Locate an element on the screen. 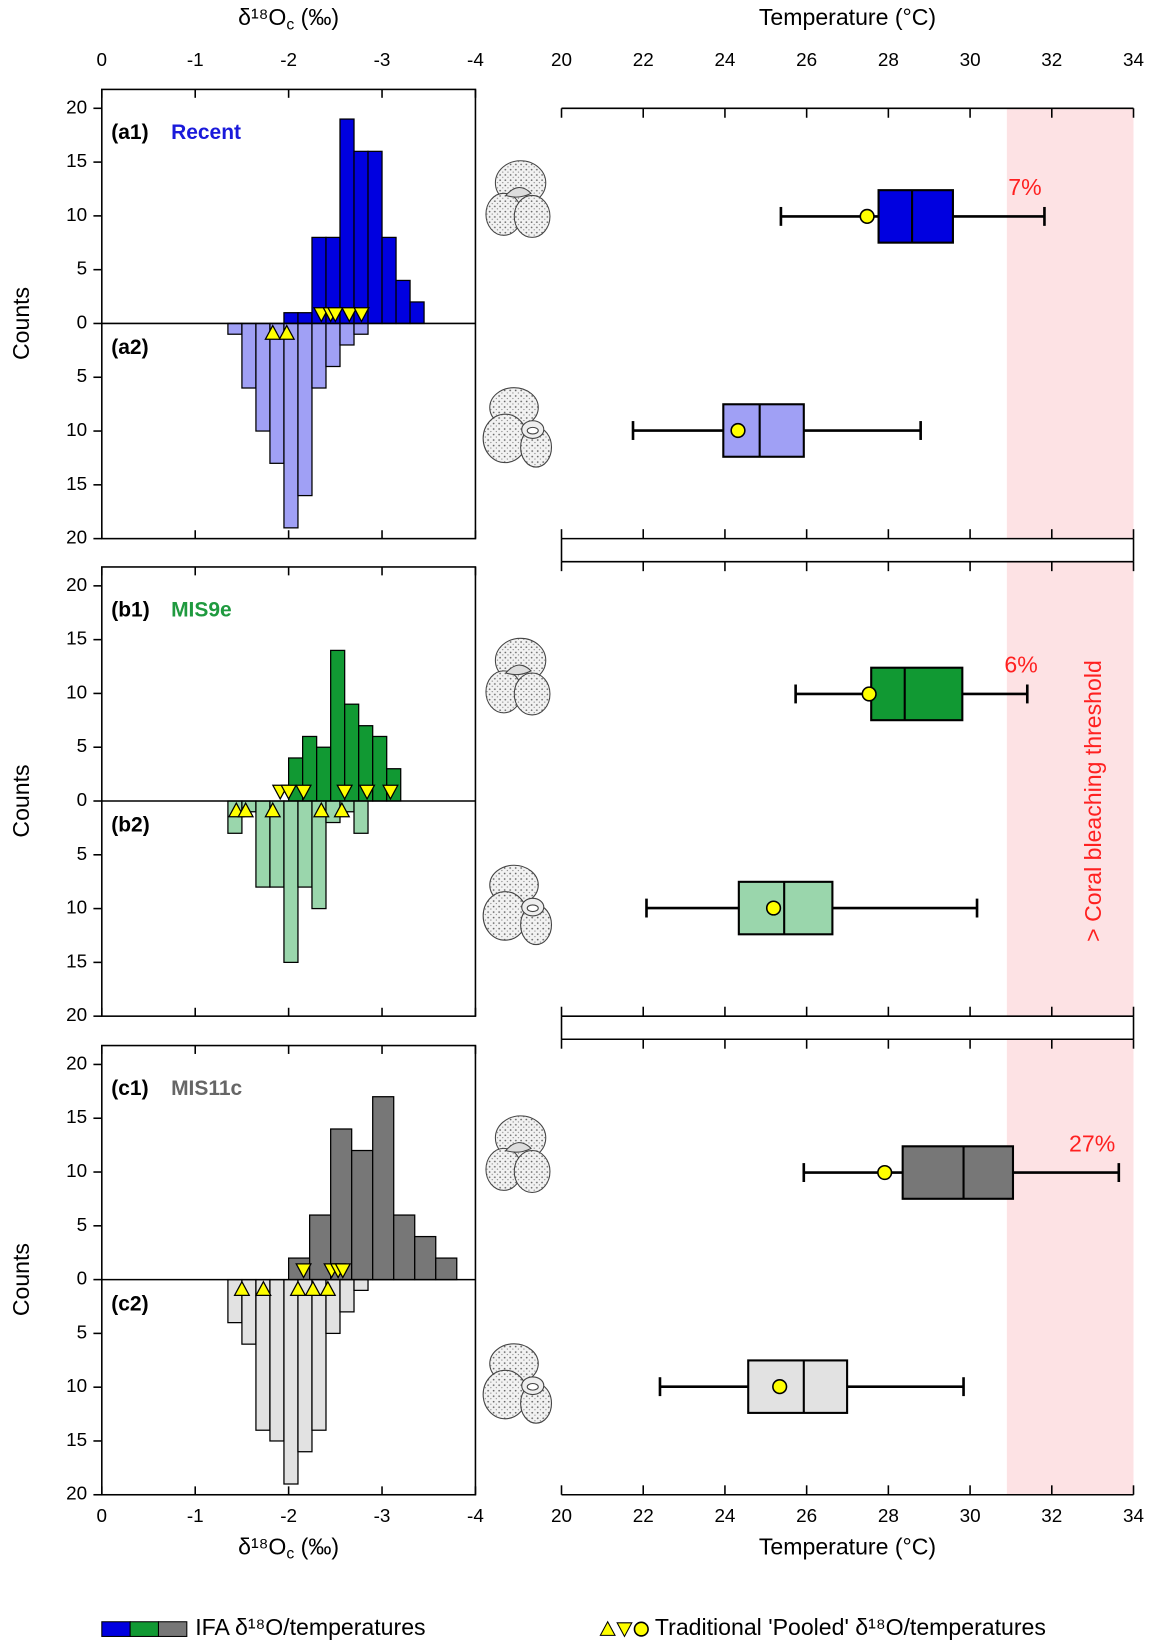 This screenshot has width=1165, height=1649. exceedance-label: 27% is located at coordinates (1092, 1143).